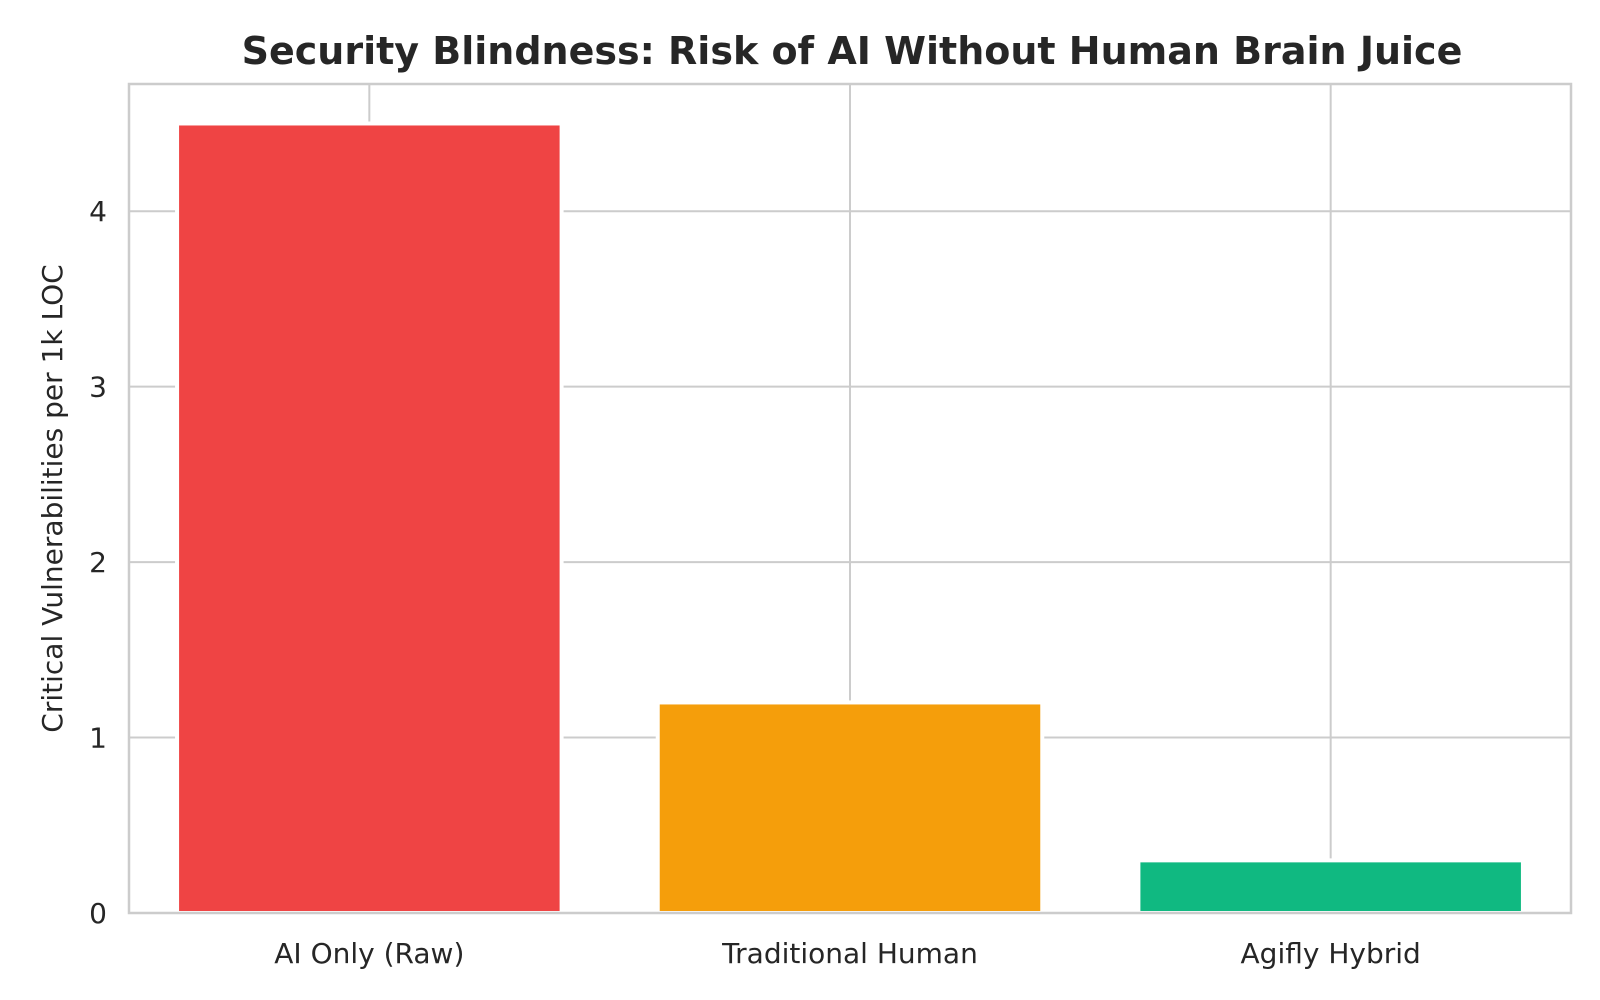 The image size is (1600, 1000). I want to click on bar-agifly-hybrid, so click(1330, 886).